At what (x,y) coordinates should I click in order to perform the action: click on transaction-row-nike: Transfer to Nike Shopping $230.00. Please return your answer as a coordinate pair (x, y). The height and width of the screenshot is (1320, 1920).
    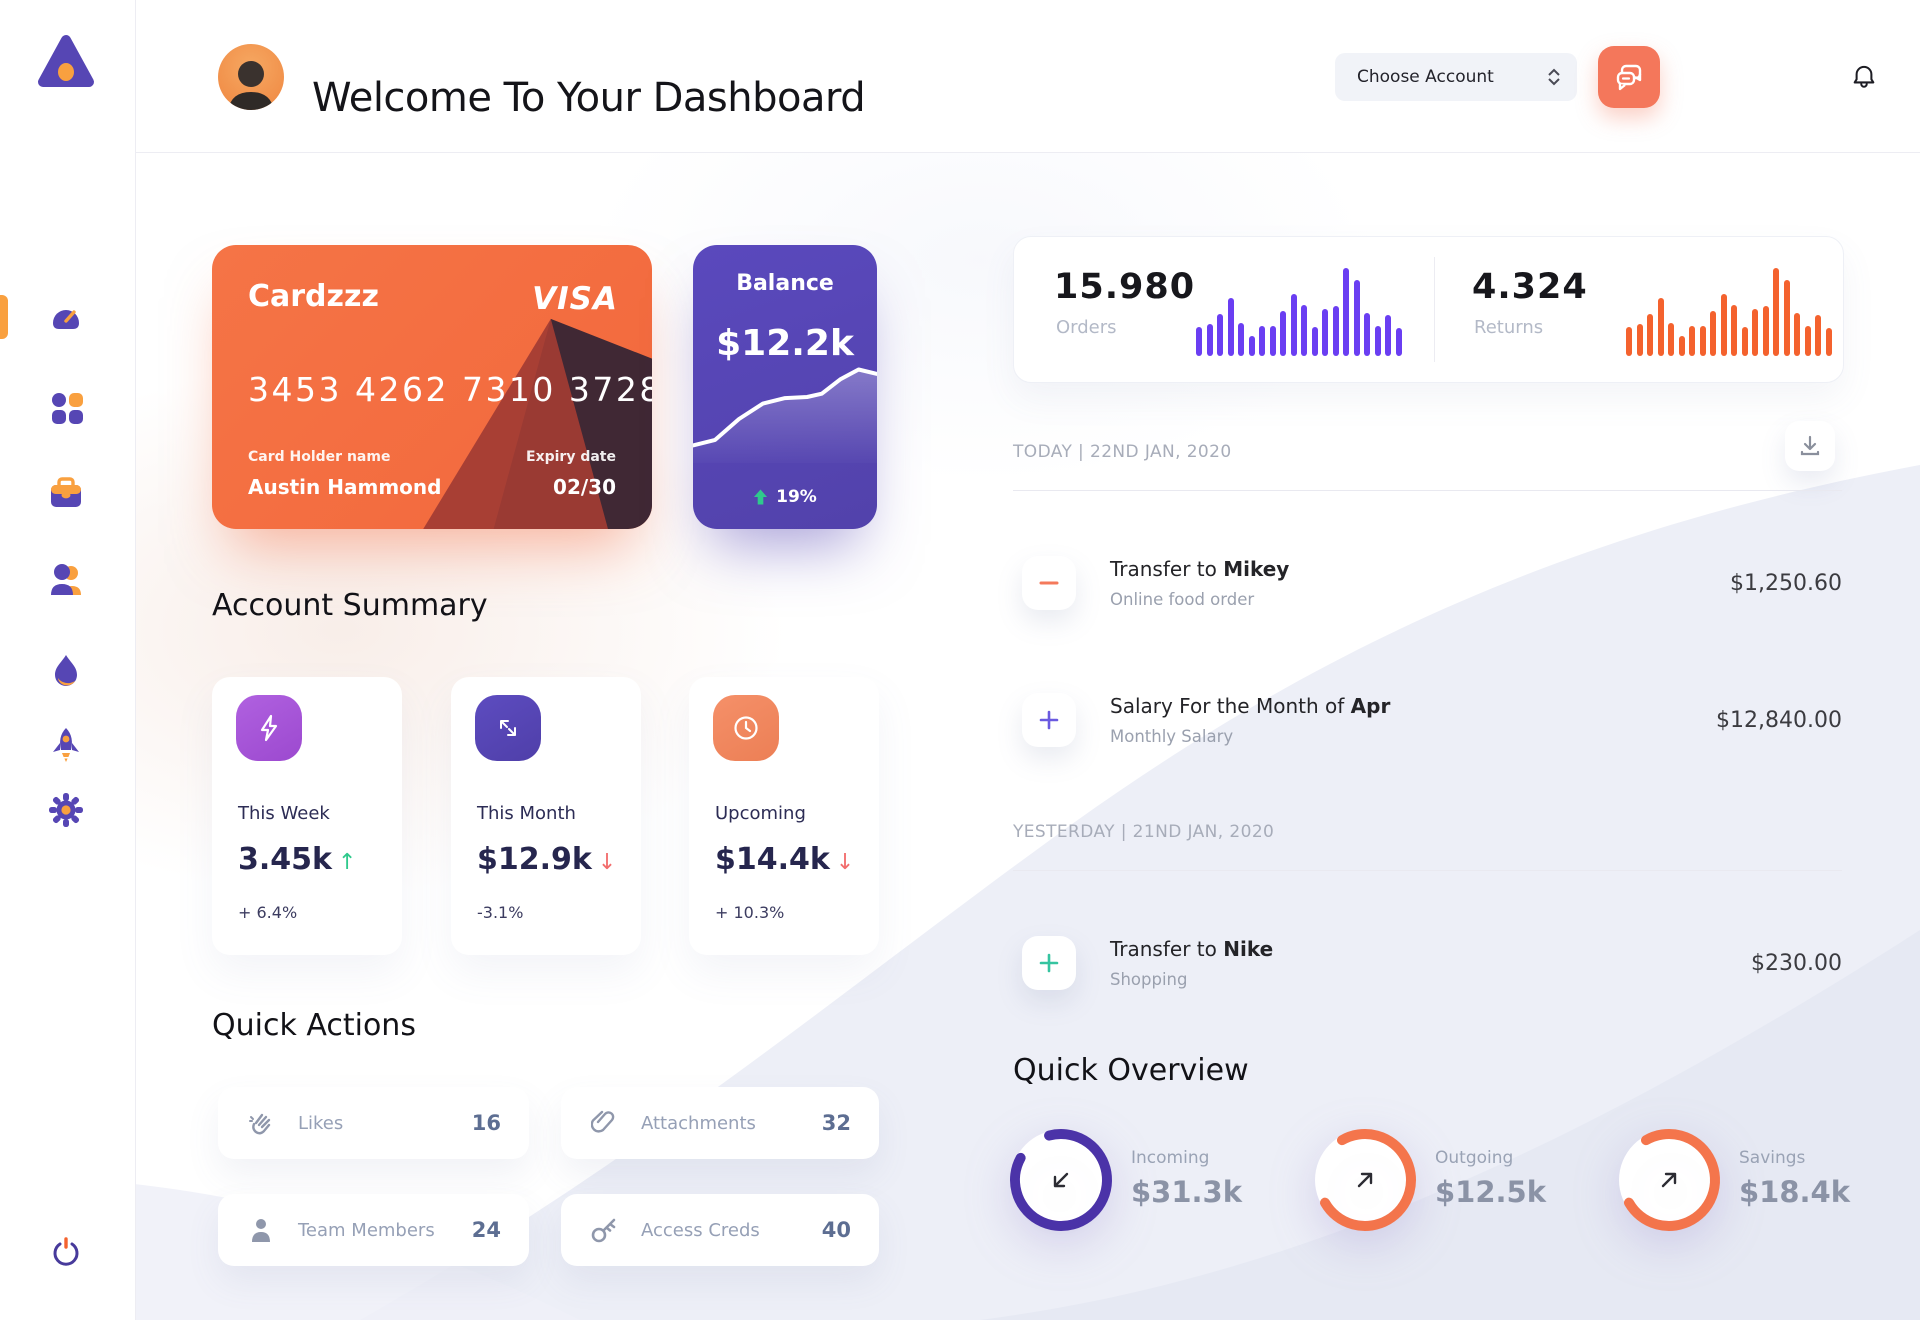
    Looking at the image, I should click on (1432, 963).